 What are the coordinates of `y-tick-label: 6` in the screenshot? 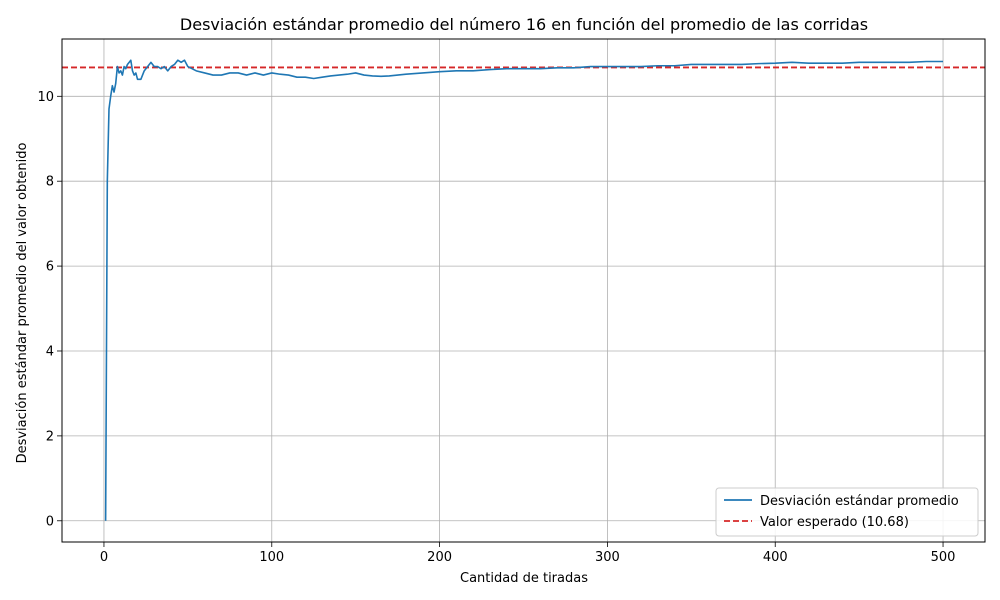 It's located at (50, 267).